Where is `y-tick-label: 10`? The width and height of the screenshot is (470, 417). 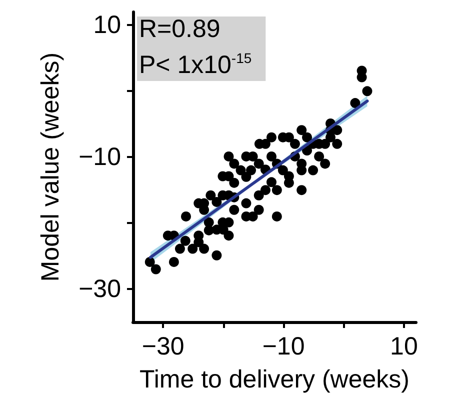 y-tick-label: 10 is located at coordinates (107, 25).